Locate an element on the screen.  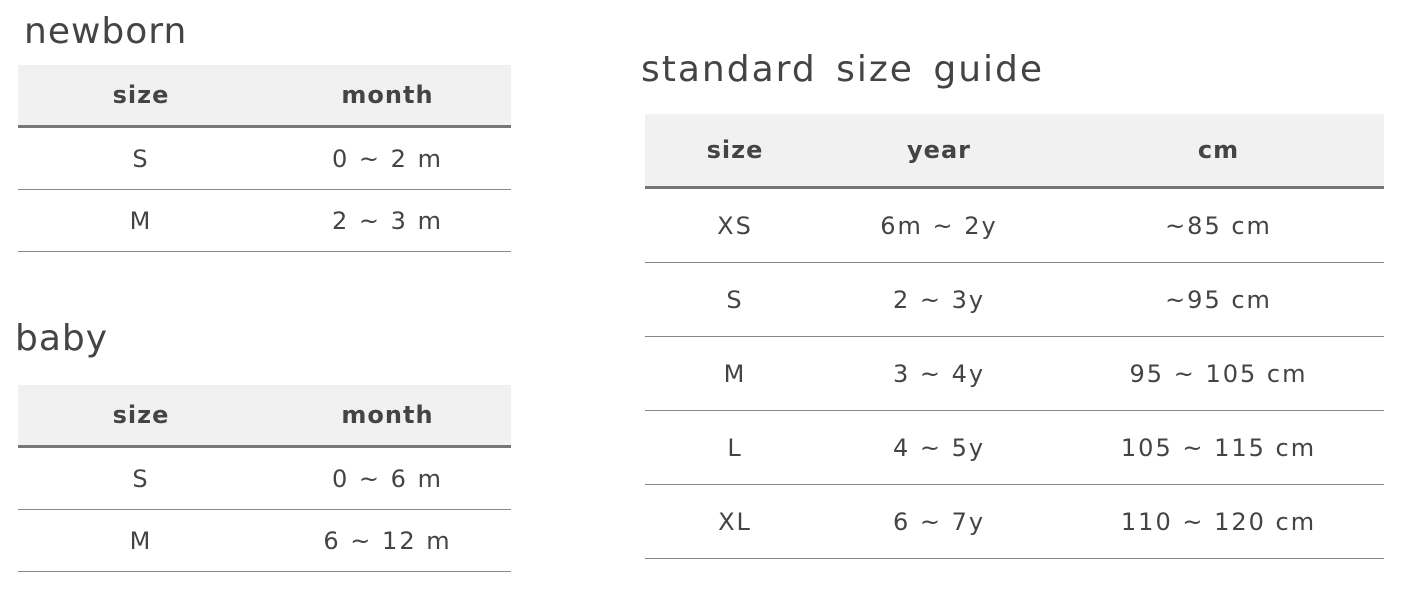
cell-year: 2 ~ 3y is located at coordinates (939, 299).